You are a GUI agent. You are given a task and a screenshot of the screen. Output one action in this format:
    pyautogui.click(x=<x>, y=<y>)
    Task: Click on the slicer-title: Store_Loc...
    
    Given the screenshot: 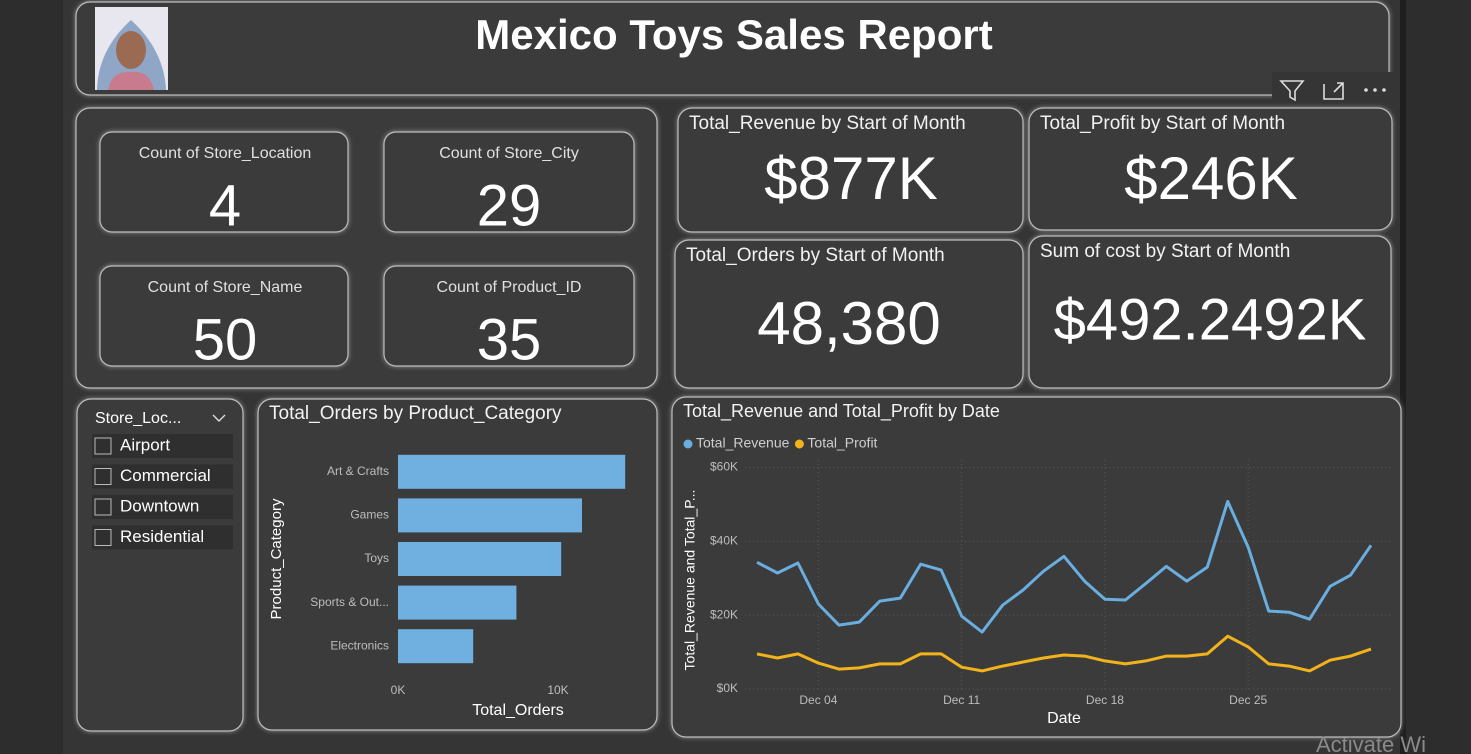 What is the action you would take?
    pyautogui.click(x=138, y=418)
    